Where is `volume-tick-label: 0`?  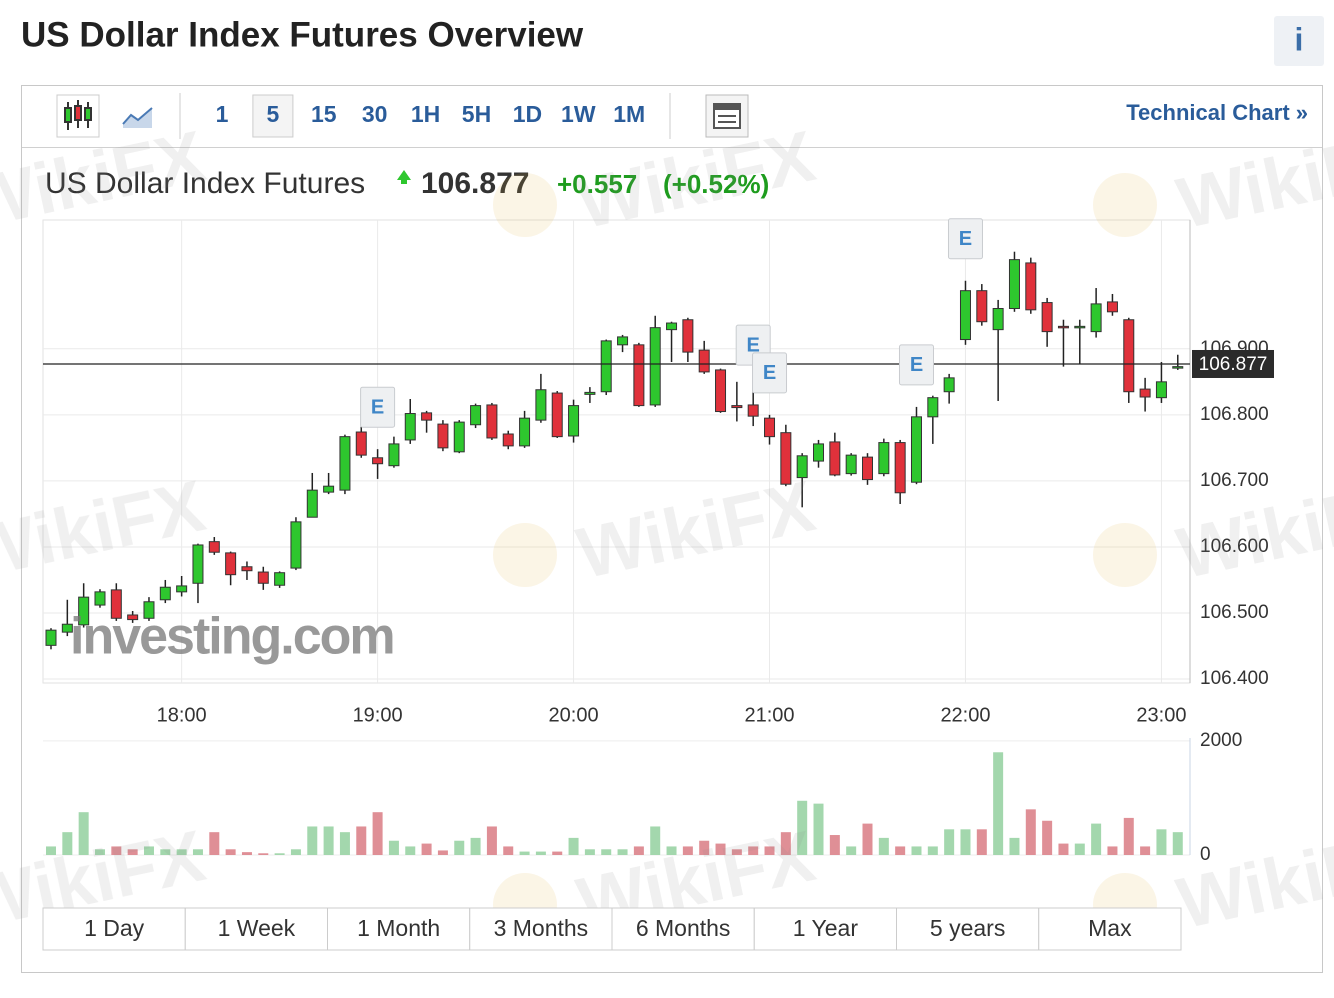
volume-tick-label: 0 is located at coordinates (1205, 854).